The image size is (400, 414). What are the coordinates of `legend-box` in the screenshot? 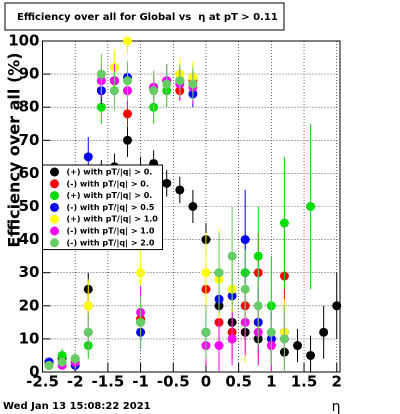 It's located at (102, 207).